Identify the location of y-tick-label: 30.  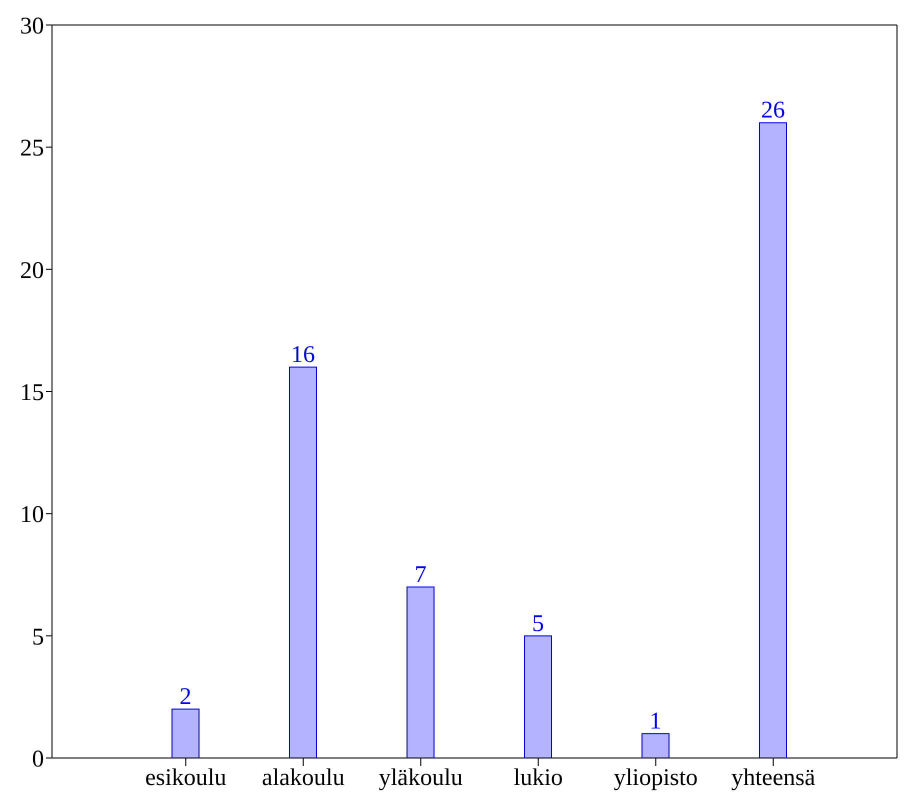
(32, 27).